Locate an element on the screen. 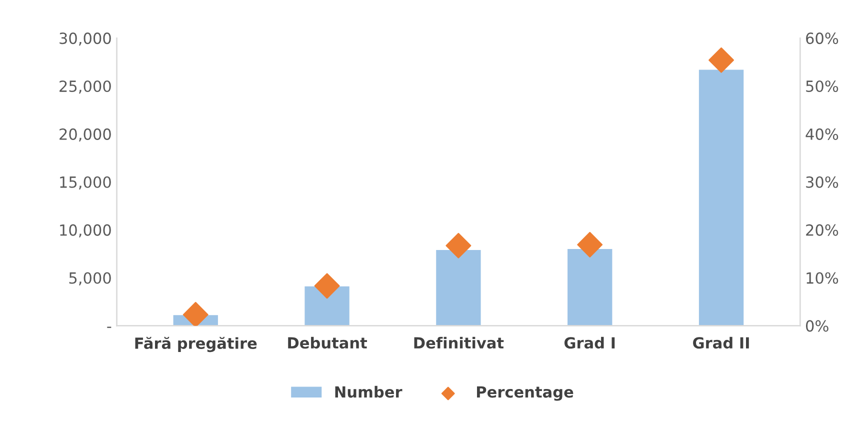 This screenshot has width=865, height=423. x-tick-label: Grad II is located at coordinates (721, 342).